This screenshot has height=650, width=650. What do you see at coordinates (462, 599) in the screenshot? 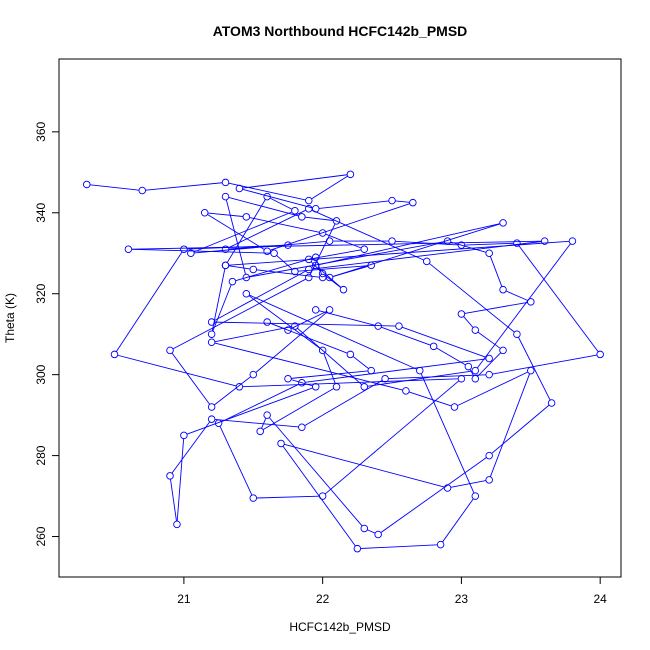
I see `x-tick-label: 23` at bounding box center [462, 599].